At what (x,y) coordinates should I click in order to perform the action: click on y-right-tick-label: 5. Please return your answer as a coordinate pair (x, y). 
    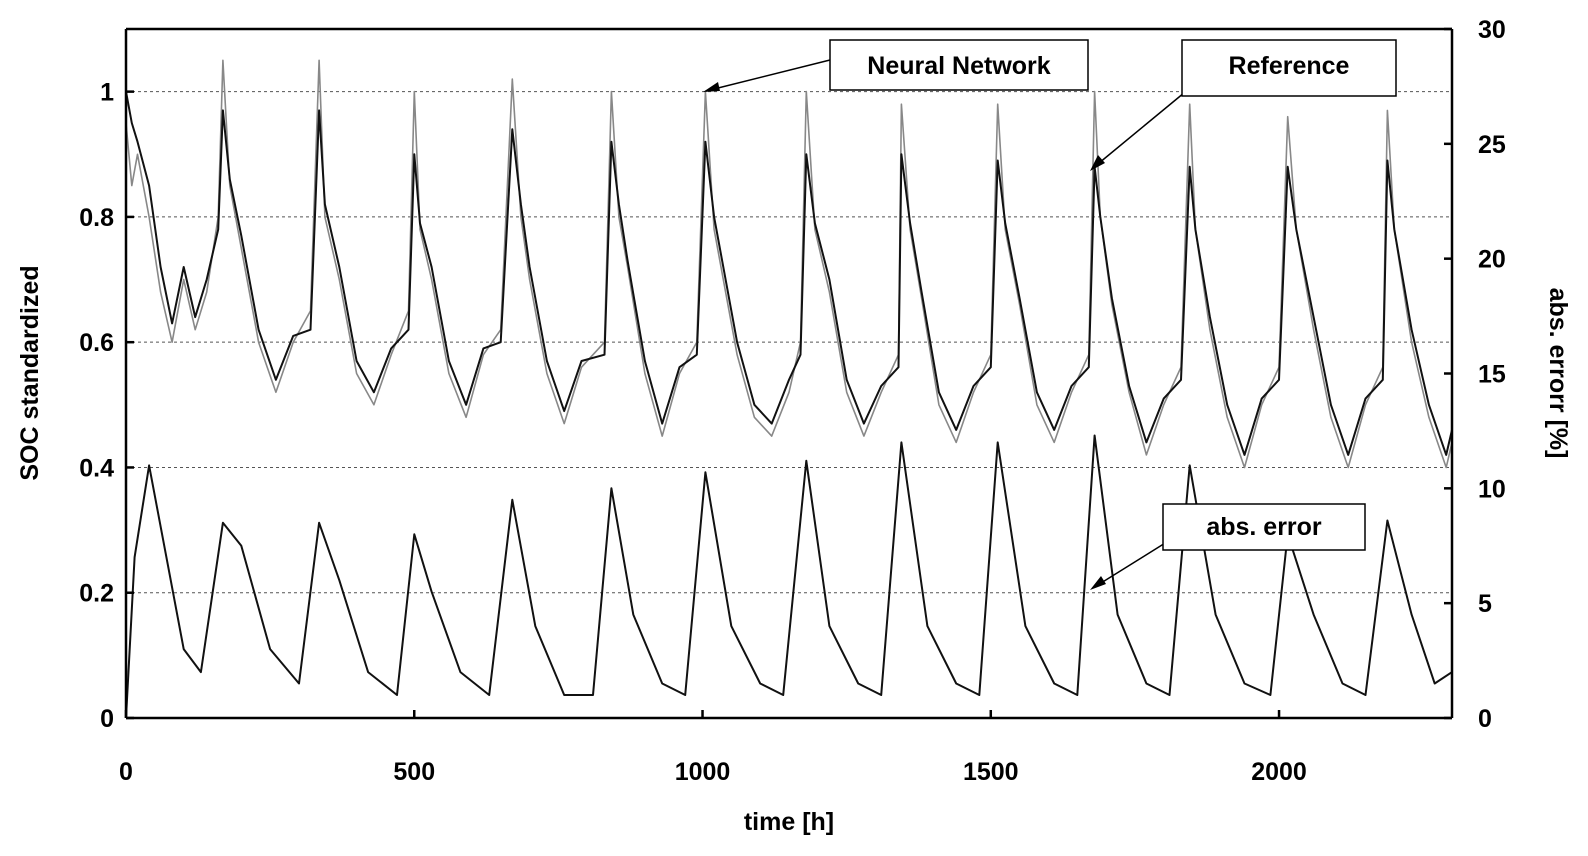
    Looking at the image, I should click on (1485, 604).